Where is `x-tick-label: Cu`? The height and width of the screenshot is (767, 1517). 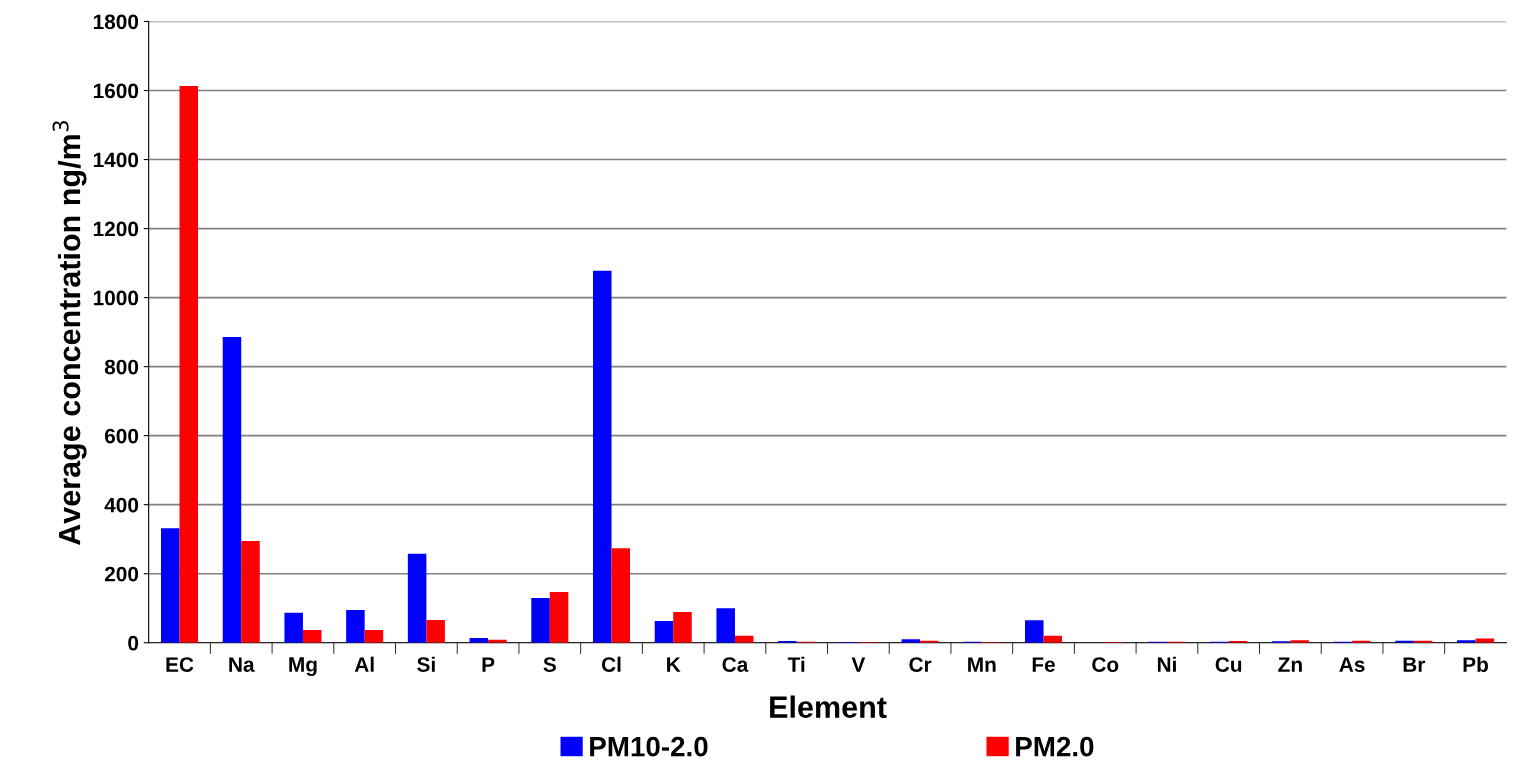
x-tick-label: Cu is located at coordinates (1228, 664).